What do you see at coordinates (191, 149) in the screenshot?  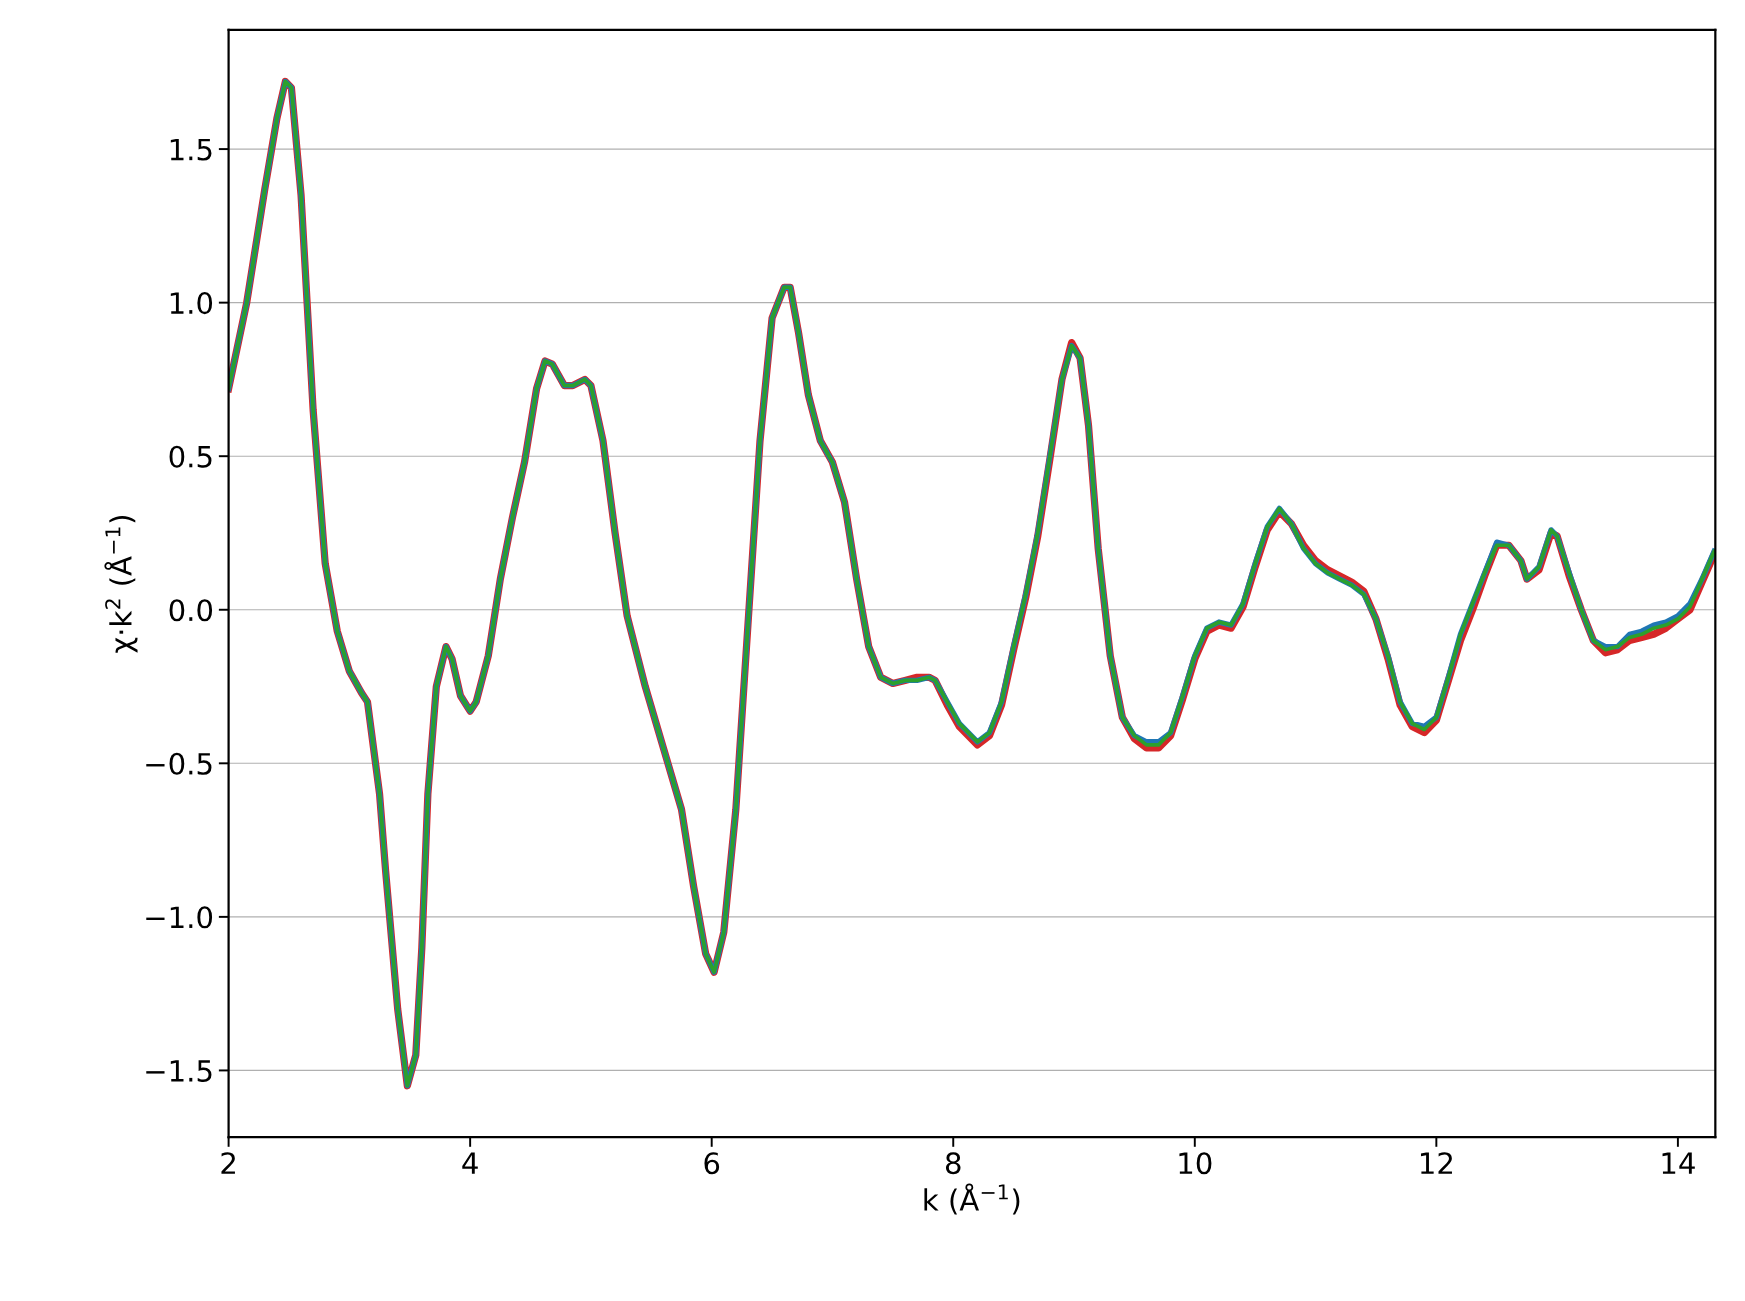 I see `y-tick-label: 1.5` at bounding box center [191, 149].